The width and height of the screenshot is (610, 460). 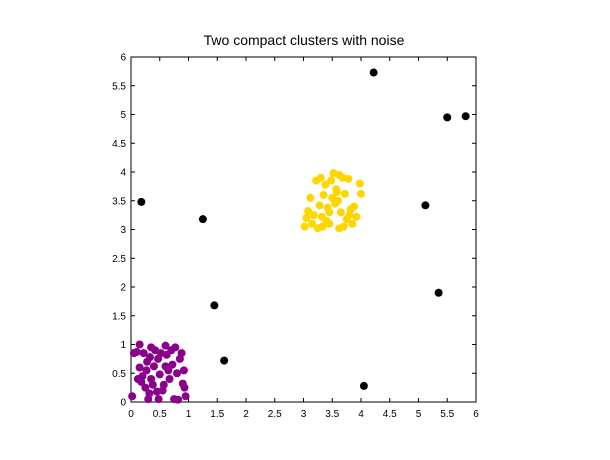 What do you see at coordinates (189, 414) in the screenshot?
I see `x-tick-label: 1` at bounding box center [189, 414].